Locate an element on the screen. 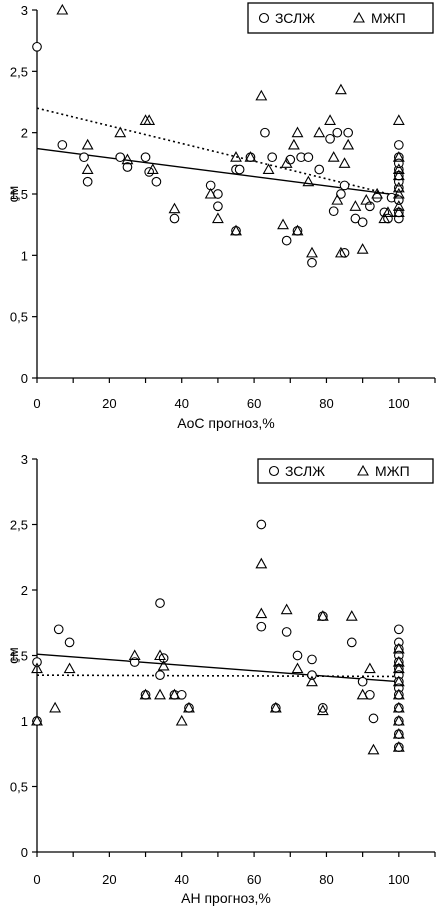 This screenshot has width=446, height=908. legend-box is located at coordinates (345, 471).